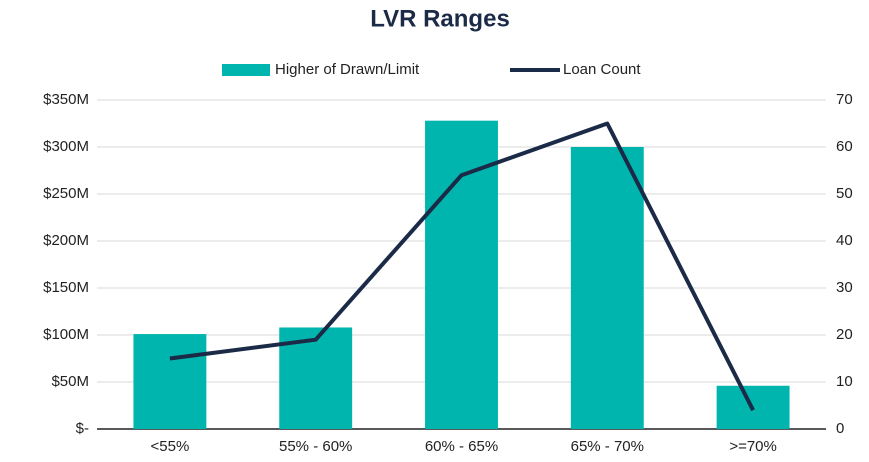 This screenshot has width=869, height=462. I want to click on y2-tick-label: 10, so click(844, 381).